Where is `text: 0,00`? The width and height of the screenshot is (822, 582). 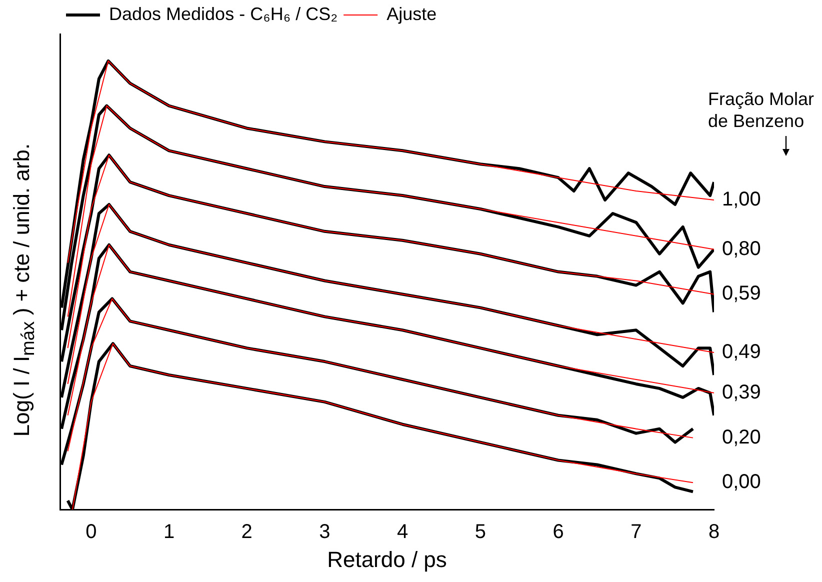
text: 0,00 is located at coordinates (741, 482).